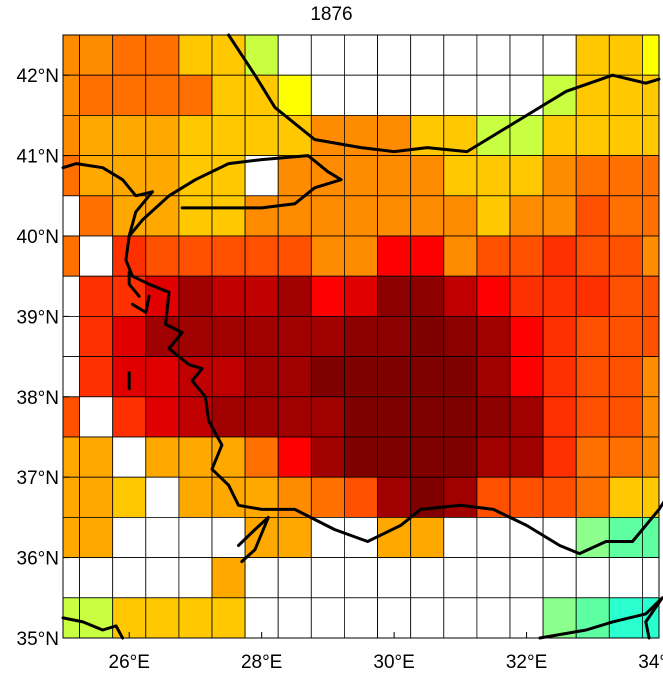 This screenshot has height=674, width=663. What do you see at coordinates (38, 559) in the screenshot?
I see `y-tick-label: 36°N` at bounding box center [38, 559].